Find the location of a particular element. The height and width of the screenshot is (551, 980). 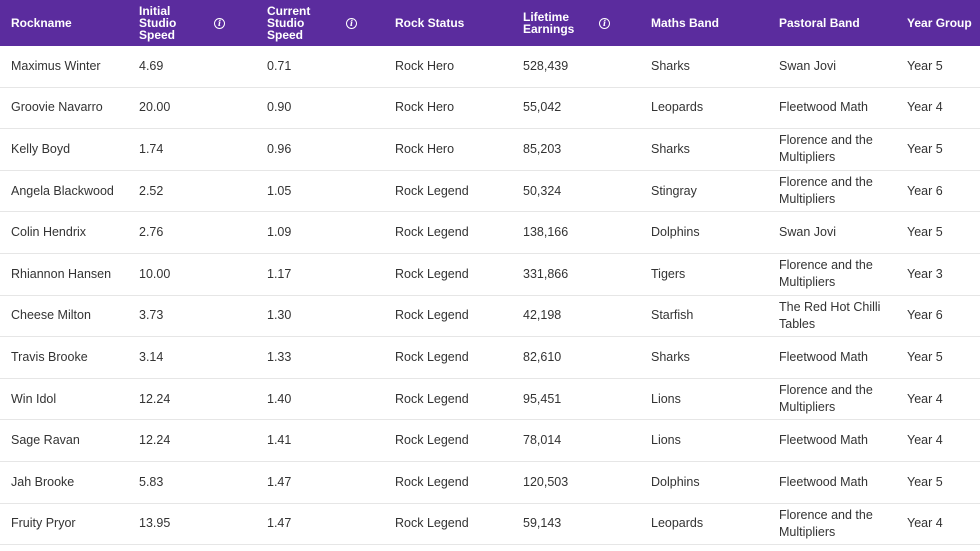

cell-initial-speed: 4.69 is located at coordinates (151, 65).